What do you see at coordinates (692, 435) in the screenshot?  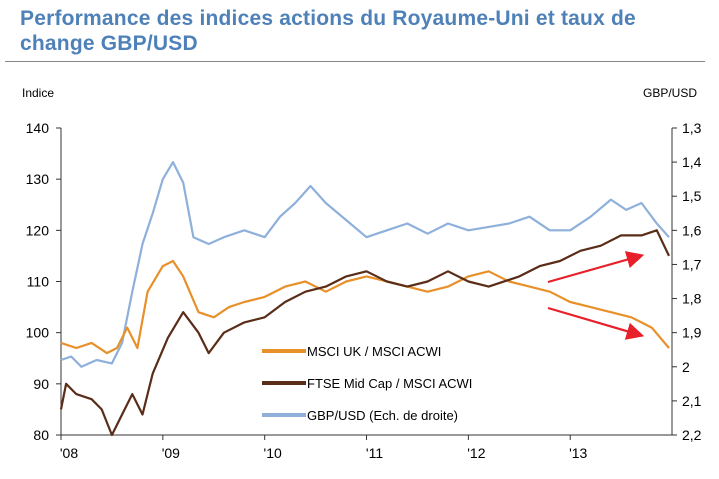 I see `y2-tick-label: 2,2` at bounding box center [692, 435].